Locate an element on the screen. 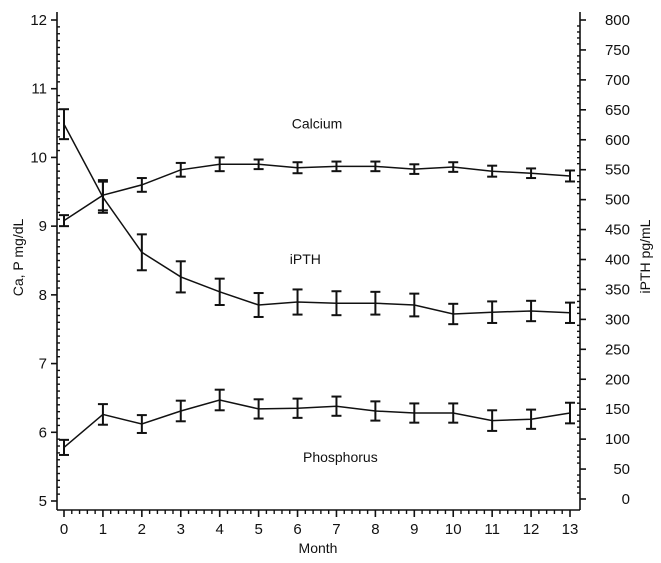 This screenshot has width=661, height=563. left-tick-label: 10 is located at coordinates (38, 157).